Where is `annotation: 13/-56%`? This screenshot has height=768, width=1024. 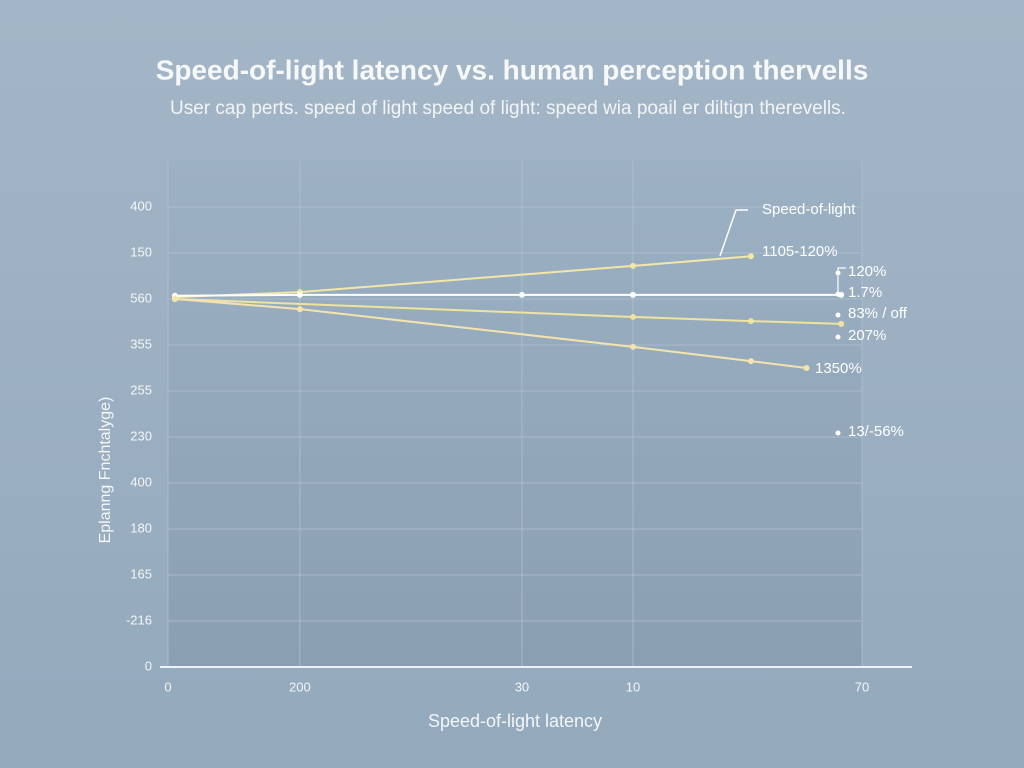 annotation: 13/-56% is located at coordinates (876, 431).